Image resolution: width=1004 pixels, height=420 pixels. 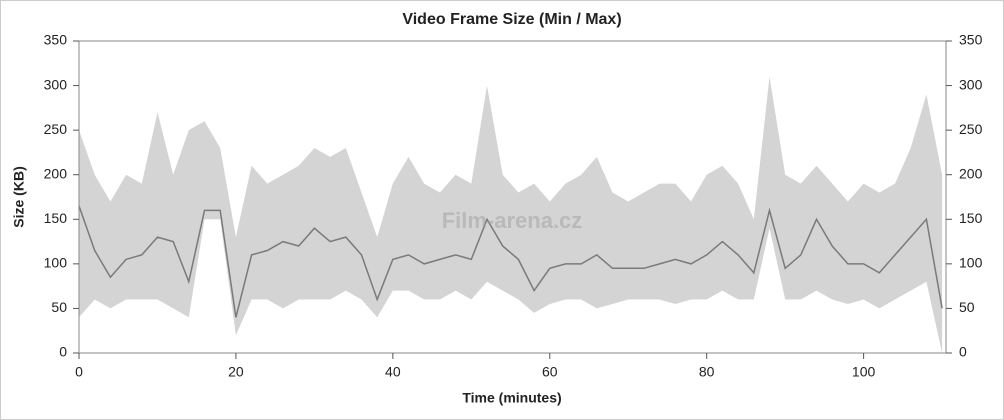 I want to click on x-tick-label: 80, so click(x=707, y=372).